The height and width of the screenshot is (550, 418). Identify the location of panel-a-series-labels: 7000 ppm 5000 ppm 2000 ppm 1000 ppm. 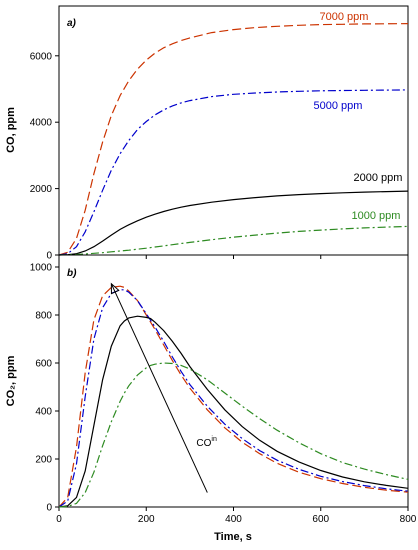
(358, 116).